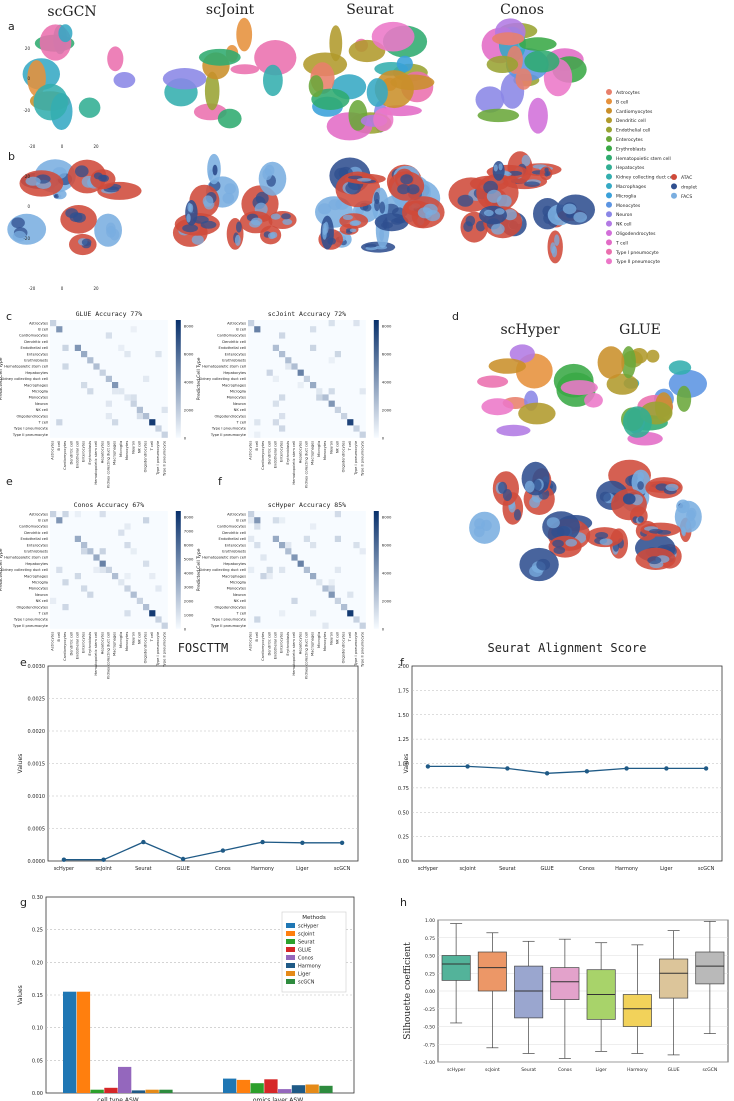  What do you see at coordinates (629, 140) in the screenshot?
I see `legend-label: Enterocytes` at bounding box center [629, 140].